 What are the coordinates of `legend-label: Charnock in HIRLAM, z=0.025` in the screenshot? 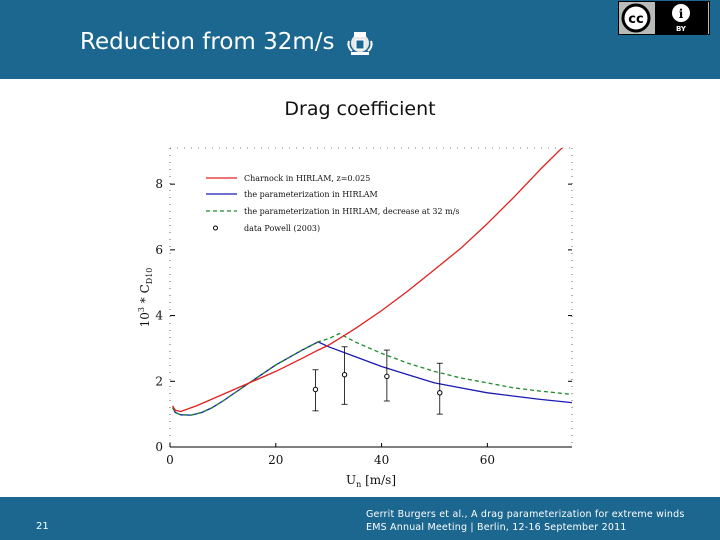 It's located at (307, 178).